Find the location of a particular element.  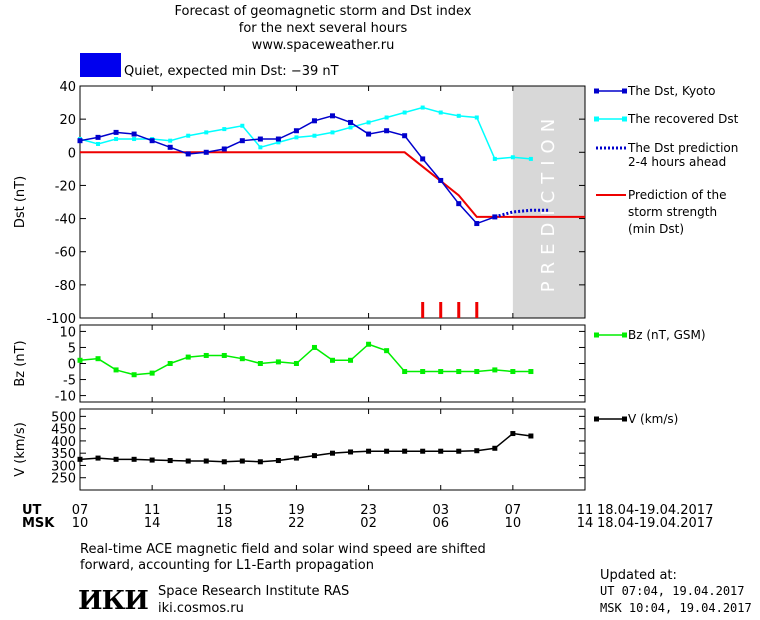

y-tick-label: -60 is located at coordinates (65, 253).